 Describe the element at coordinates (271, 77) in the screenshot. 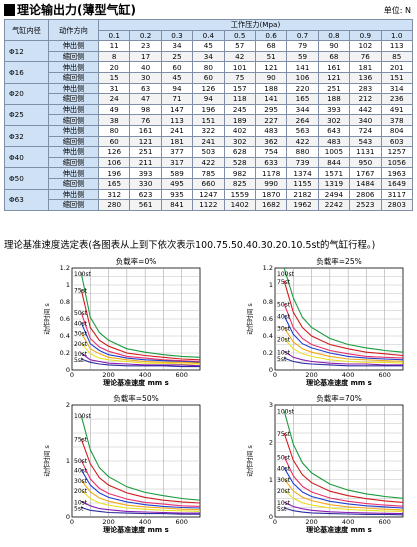

I see `force-cell: 90` at that location.